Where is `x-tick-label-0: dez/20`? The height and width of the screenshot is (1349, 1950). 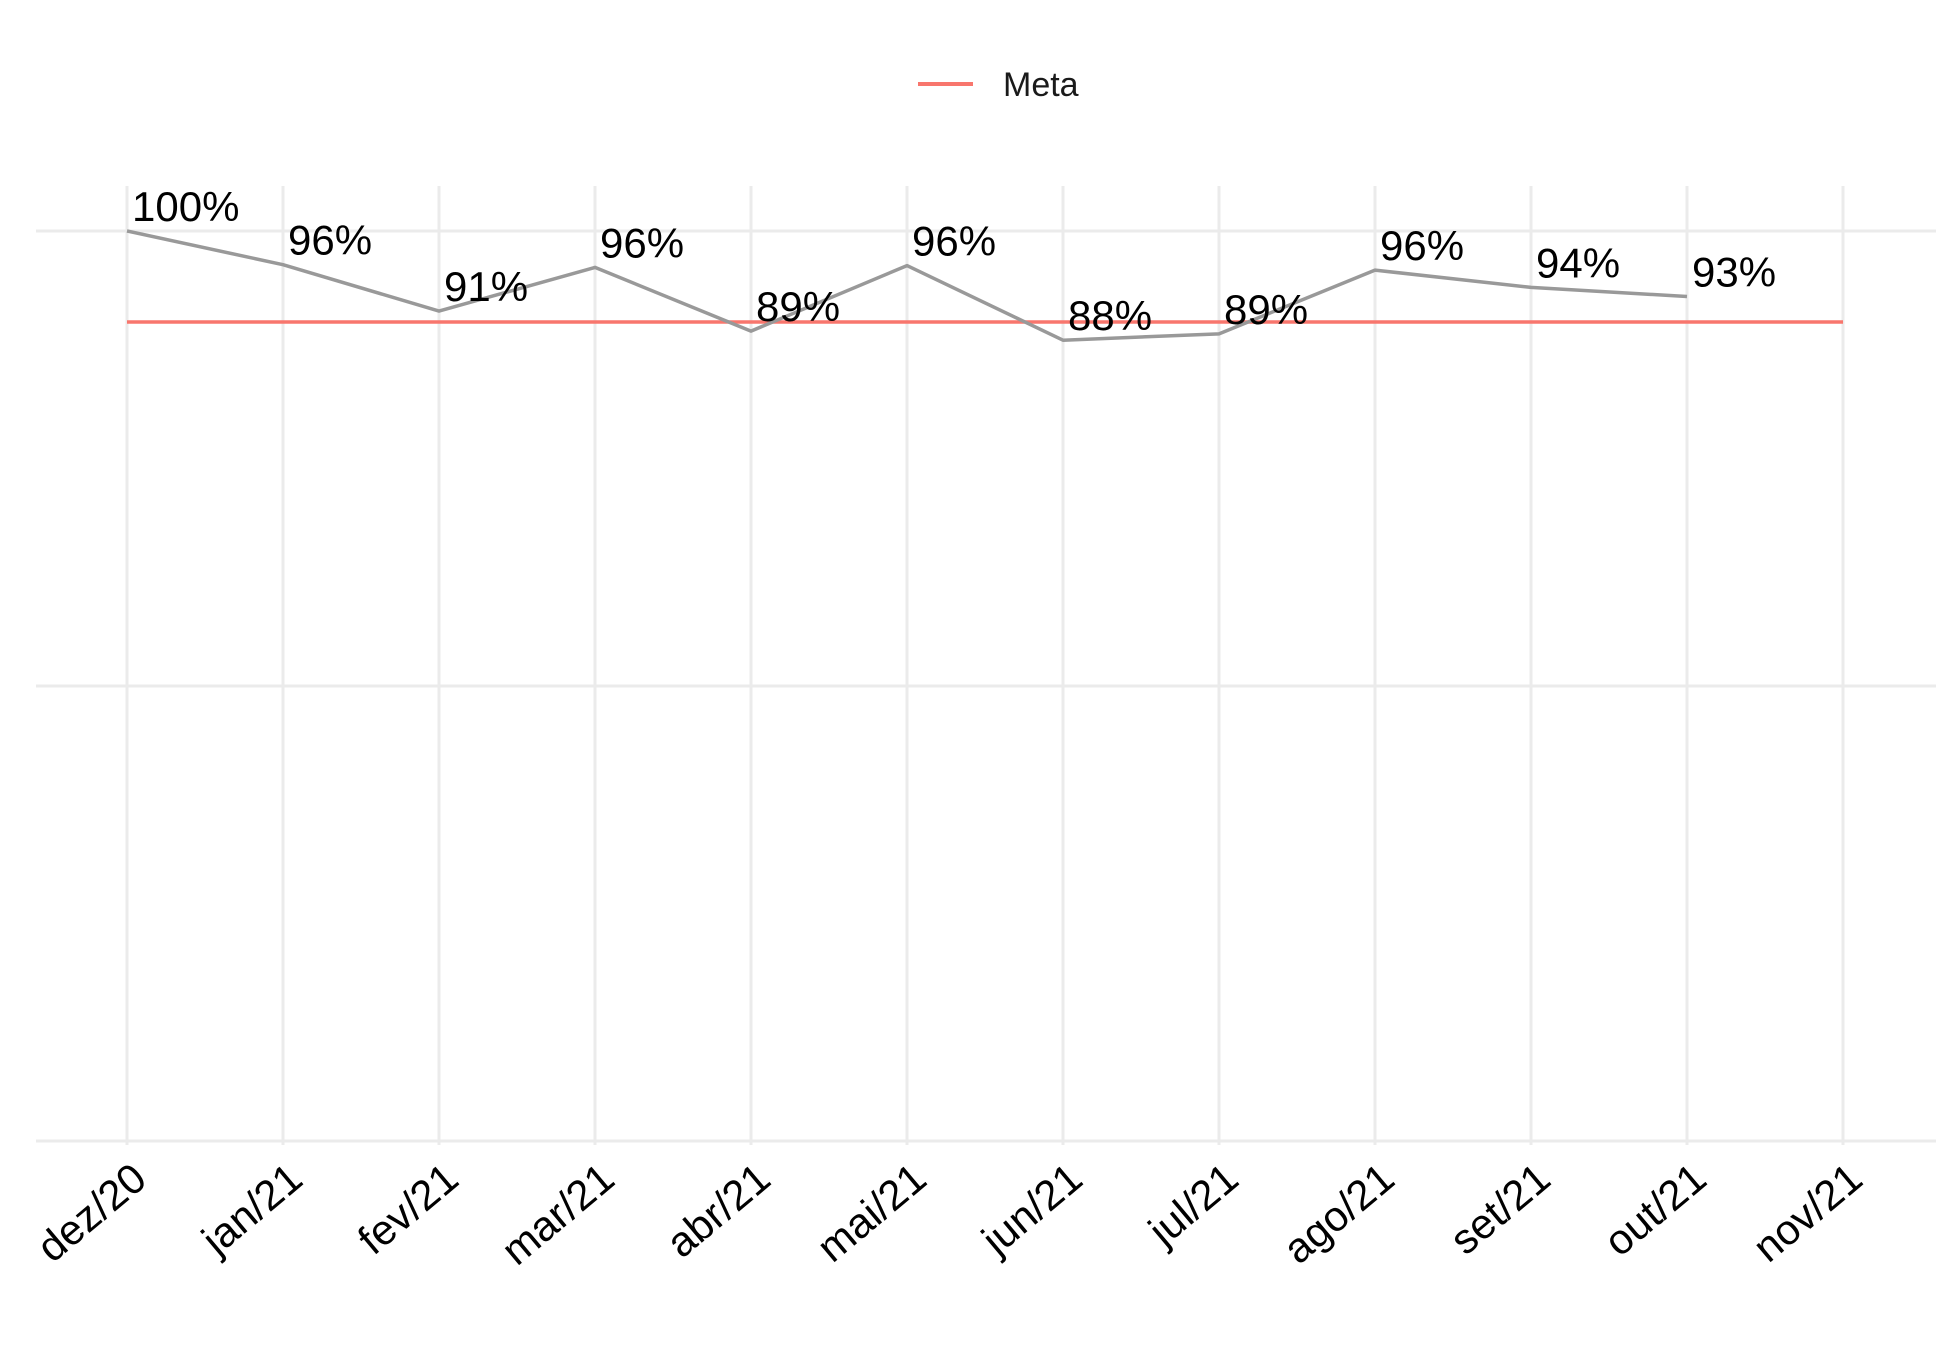 x-tick-label-0: dez/20 is located at coordinates (91, 1212).